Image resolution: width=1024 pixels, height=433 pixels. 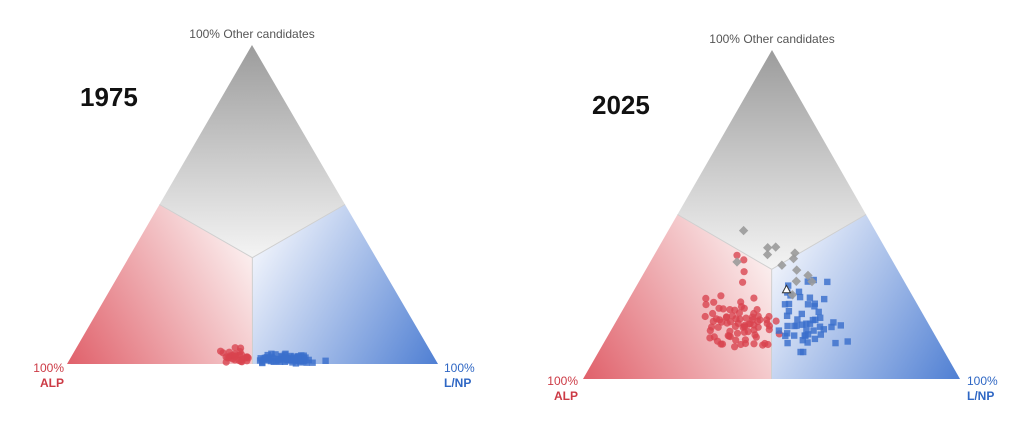 I want to click on vertex-label-alp: 100% ALP, so click(x=558, y=389).